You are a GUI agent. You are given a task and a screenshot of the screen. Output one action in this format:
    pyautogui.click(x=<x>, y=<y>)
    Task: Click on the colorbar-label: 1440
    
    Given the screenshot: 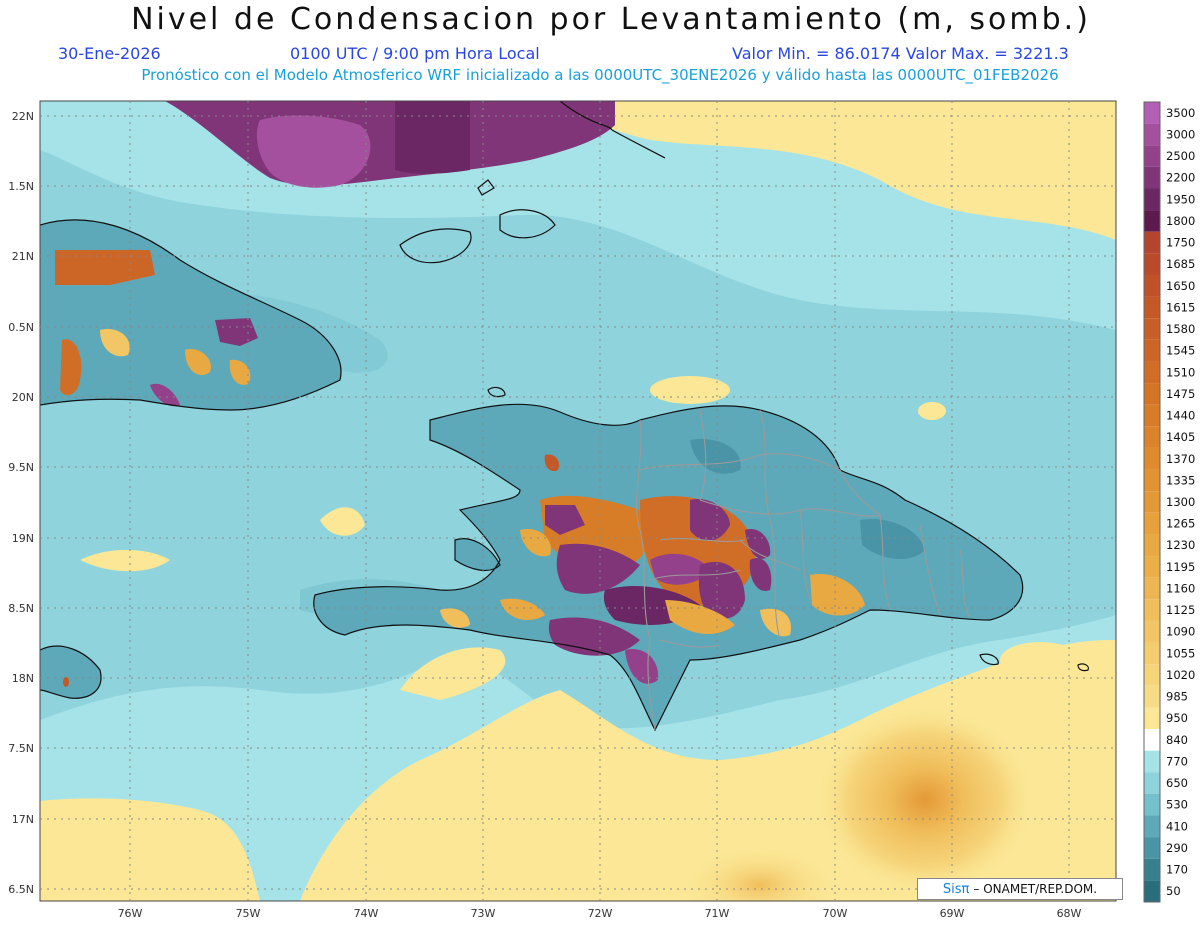 What is the action you would take?
    pyautogui.click(x=1180, y=416)
    